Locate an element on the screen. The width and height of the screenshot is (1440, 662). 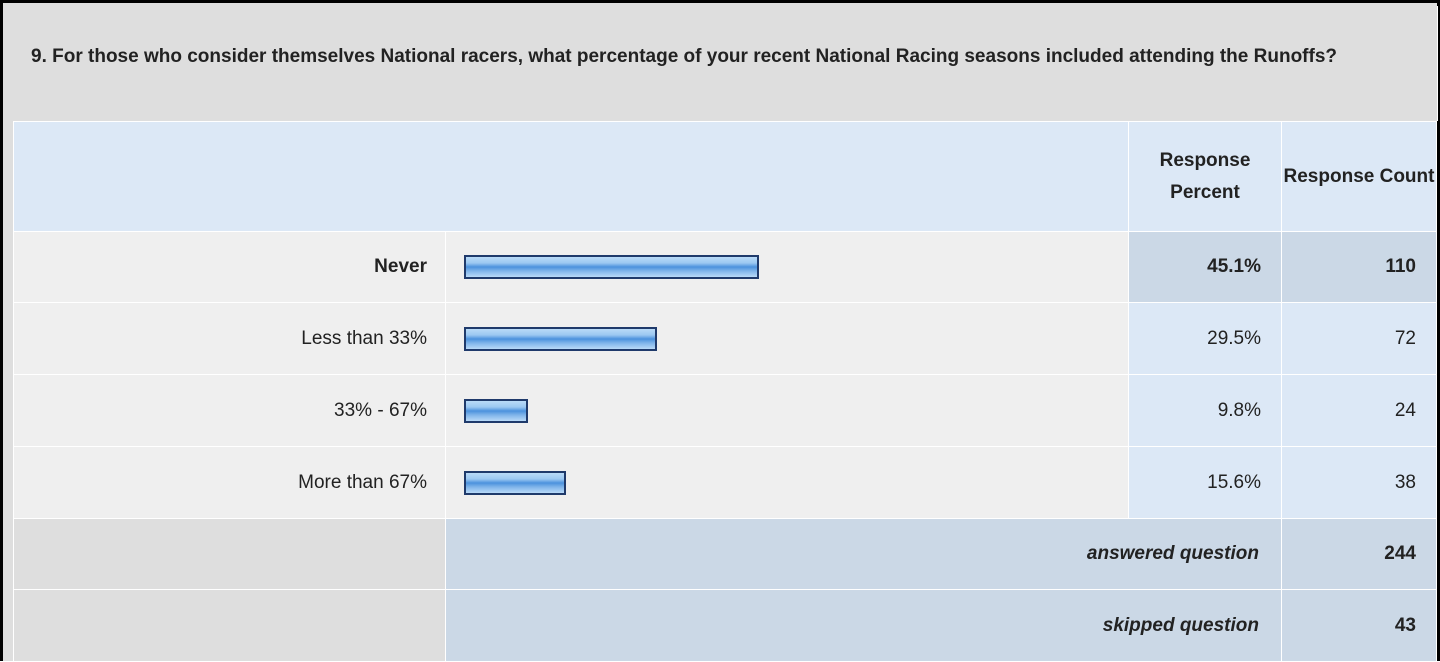
response-percent-header: Response Percent is located at coordinates (1205, 176).